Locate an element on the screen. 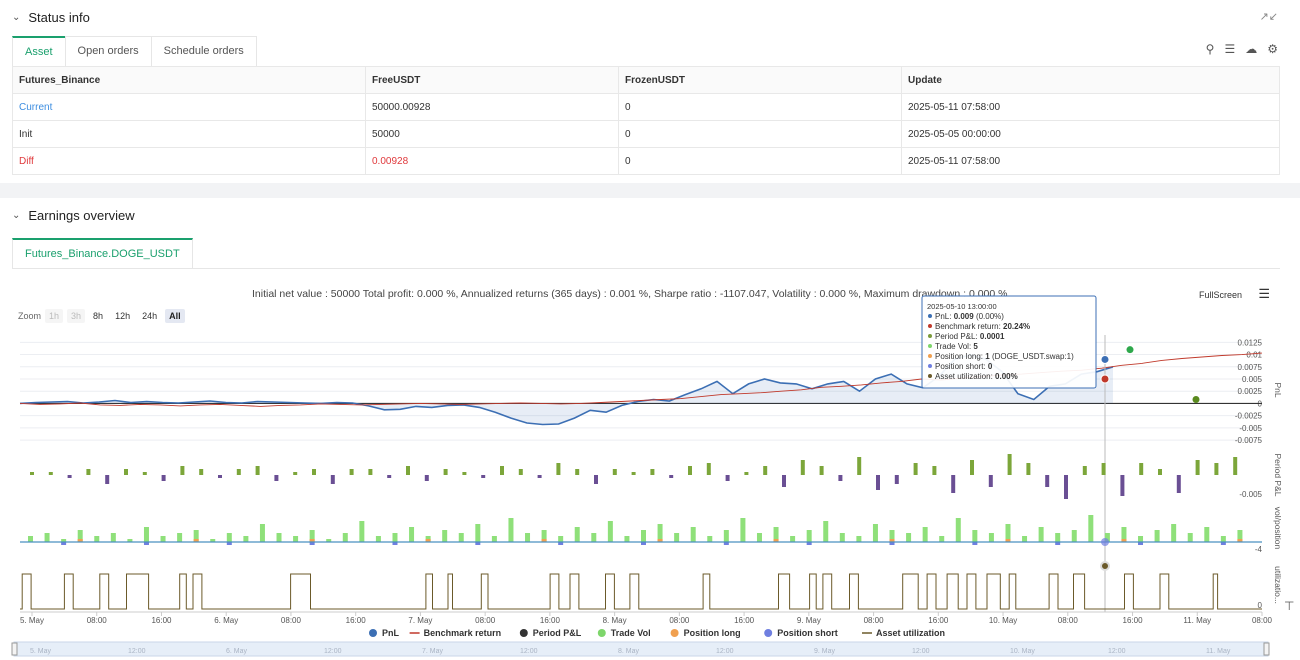 The image size is (1300, 660). cloud-download-icon: ☁ is located at coordinates (1251, 49).